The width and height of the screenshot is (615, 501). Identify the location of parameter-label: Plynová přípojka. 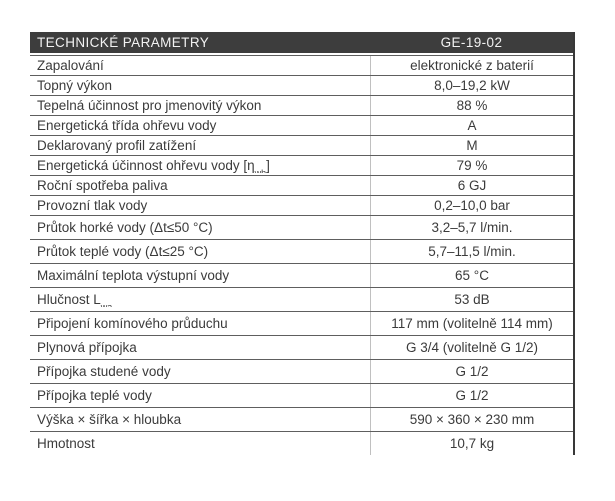
(87, 347).